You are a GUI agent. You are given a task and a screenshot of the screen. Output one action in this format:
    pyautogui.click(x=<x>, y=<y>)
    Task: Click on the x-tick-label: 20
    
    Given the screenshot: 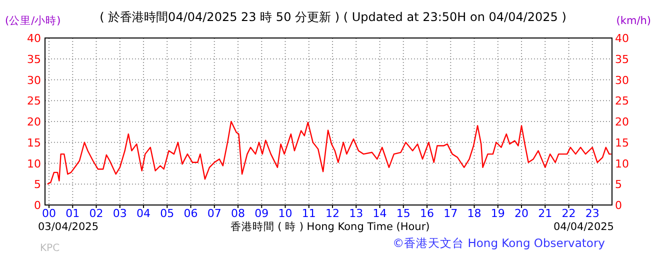 What is the action you would take?
    pyautogui.click(x=521, y=213)
    